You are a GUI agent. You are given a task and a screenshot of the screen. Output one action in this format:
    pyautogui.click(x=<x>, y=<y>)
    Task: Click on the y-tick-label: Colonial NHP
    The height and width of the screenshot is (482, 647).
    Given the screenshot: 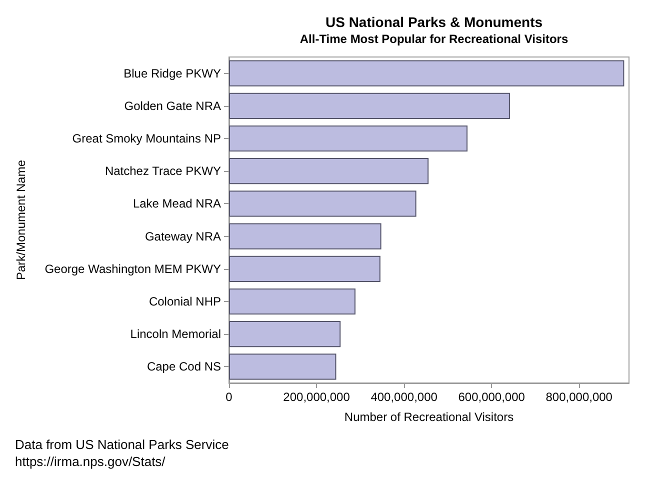 What is the action you would take?
    pyautogui.click(x=184, y=301)
    